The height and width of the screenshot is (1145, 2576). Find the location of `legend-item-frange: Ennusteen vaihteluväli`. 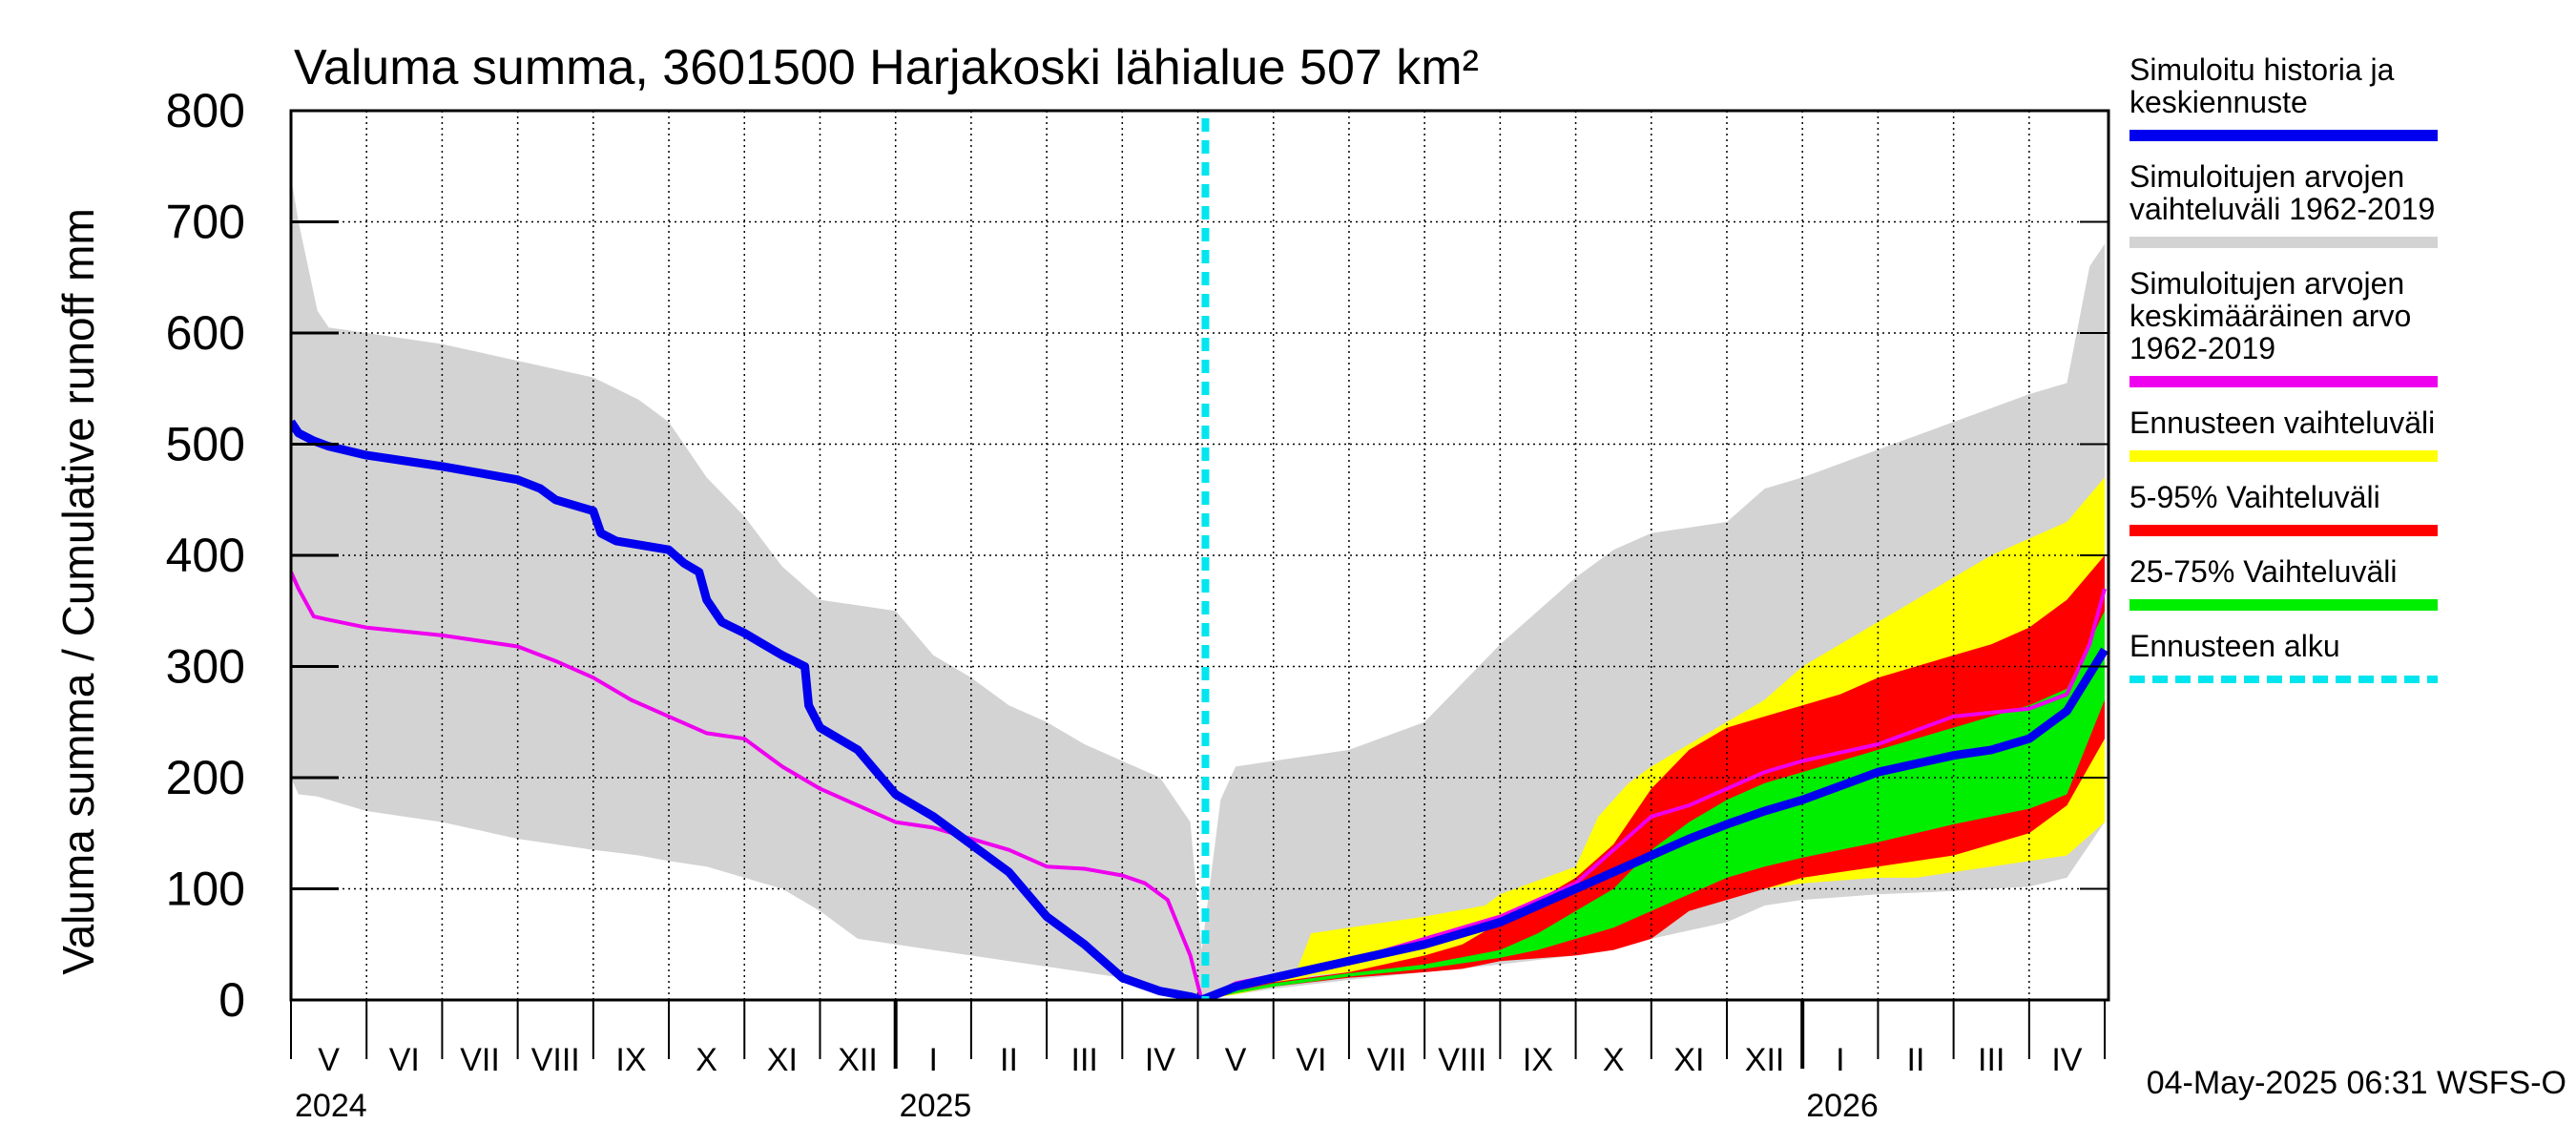

legend-item-frange: Ennusteen vaihteluväli is located at coordinates (2283, 434).